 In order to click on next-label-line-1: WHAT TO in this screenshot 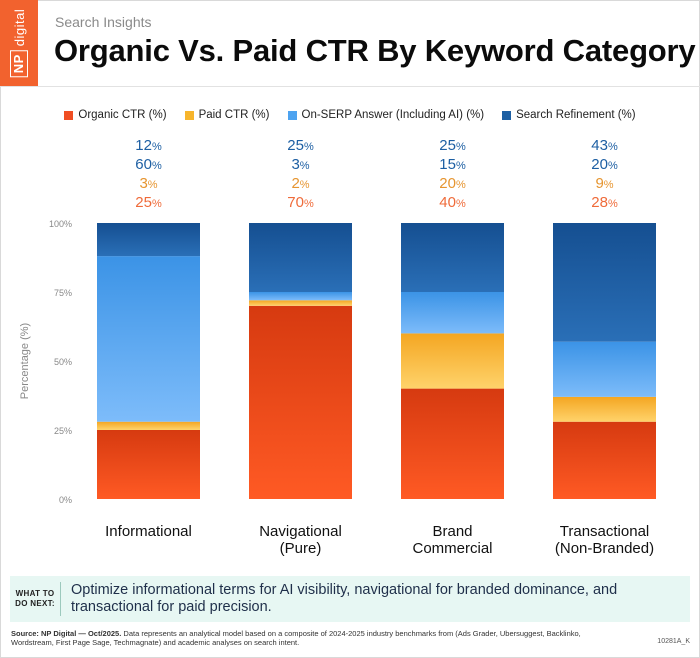, I will do `click(35, 593)`.